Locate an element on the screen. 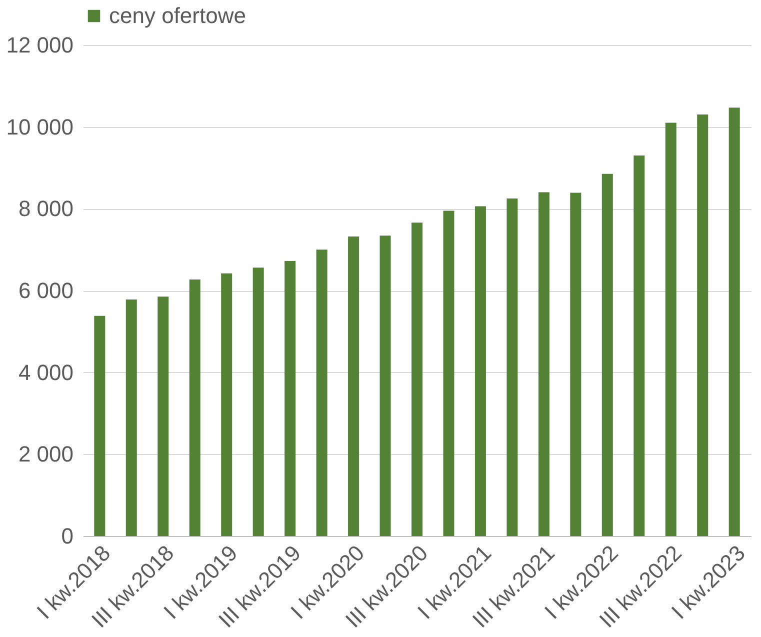  y-tick-label: 12 000 is located at coordinates (40, 45).